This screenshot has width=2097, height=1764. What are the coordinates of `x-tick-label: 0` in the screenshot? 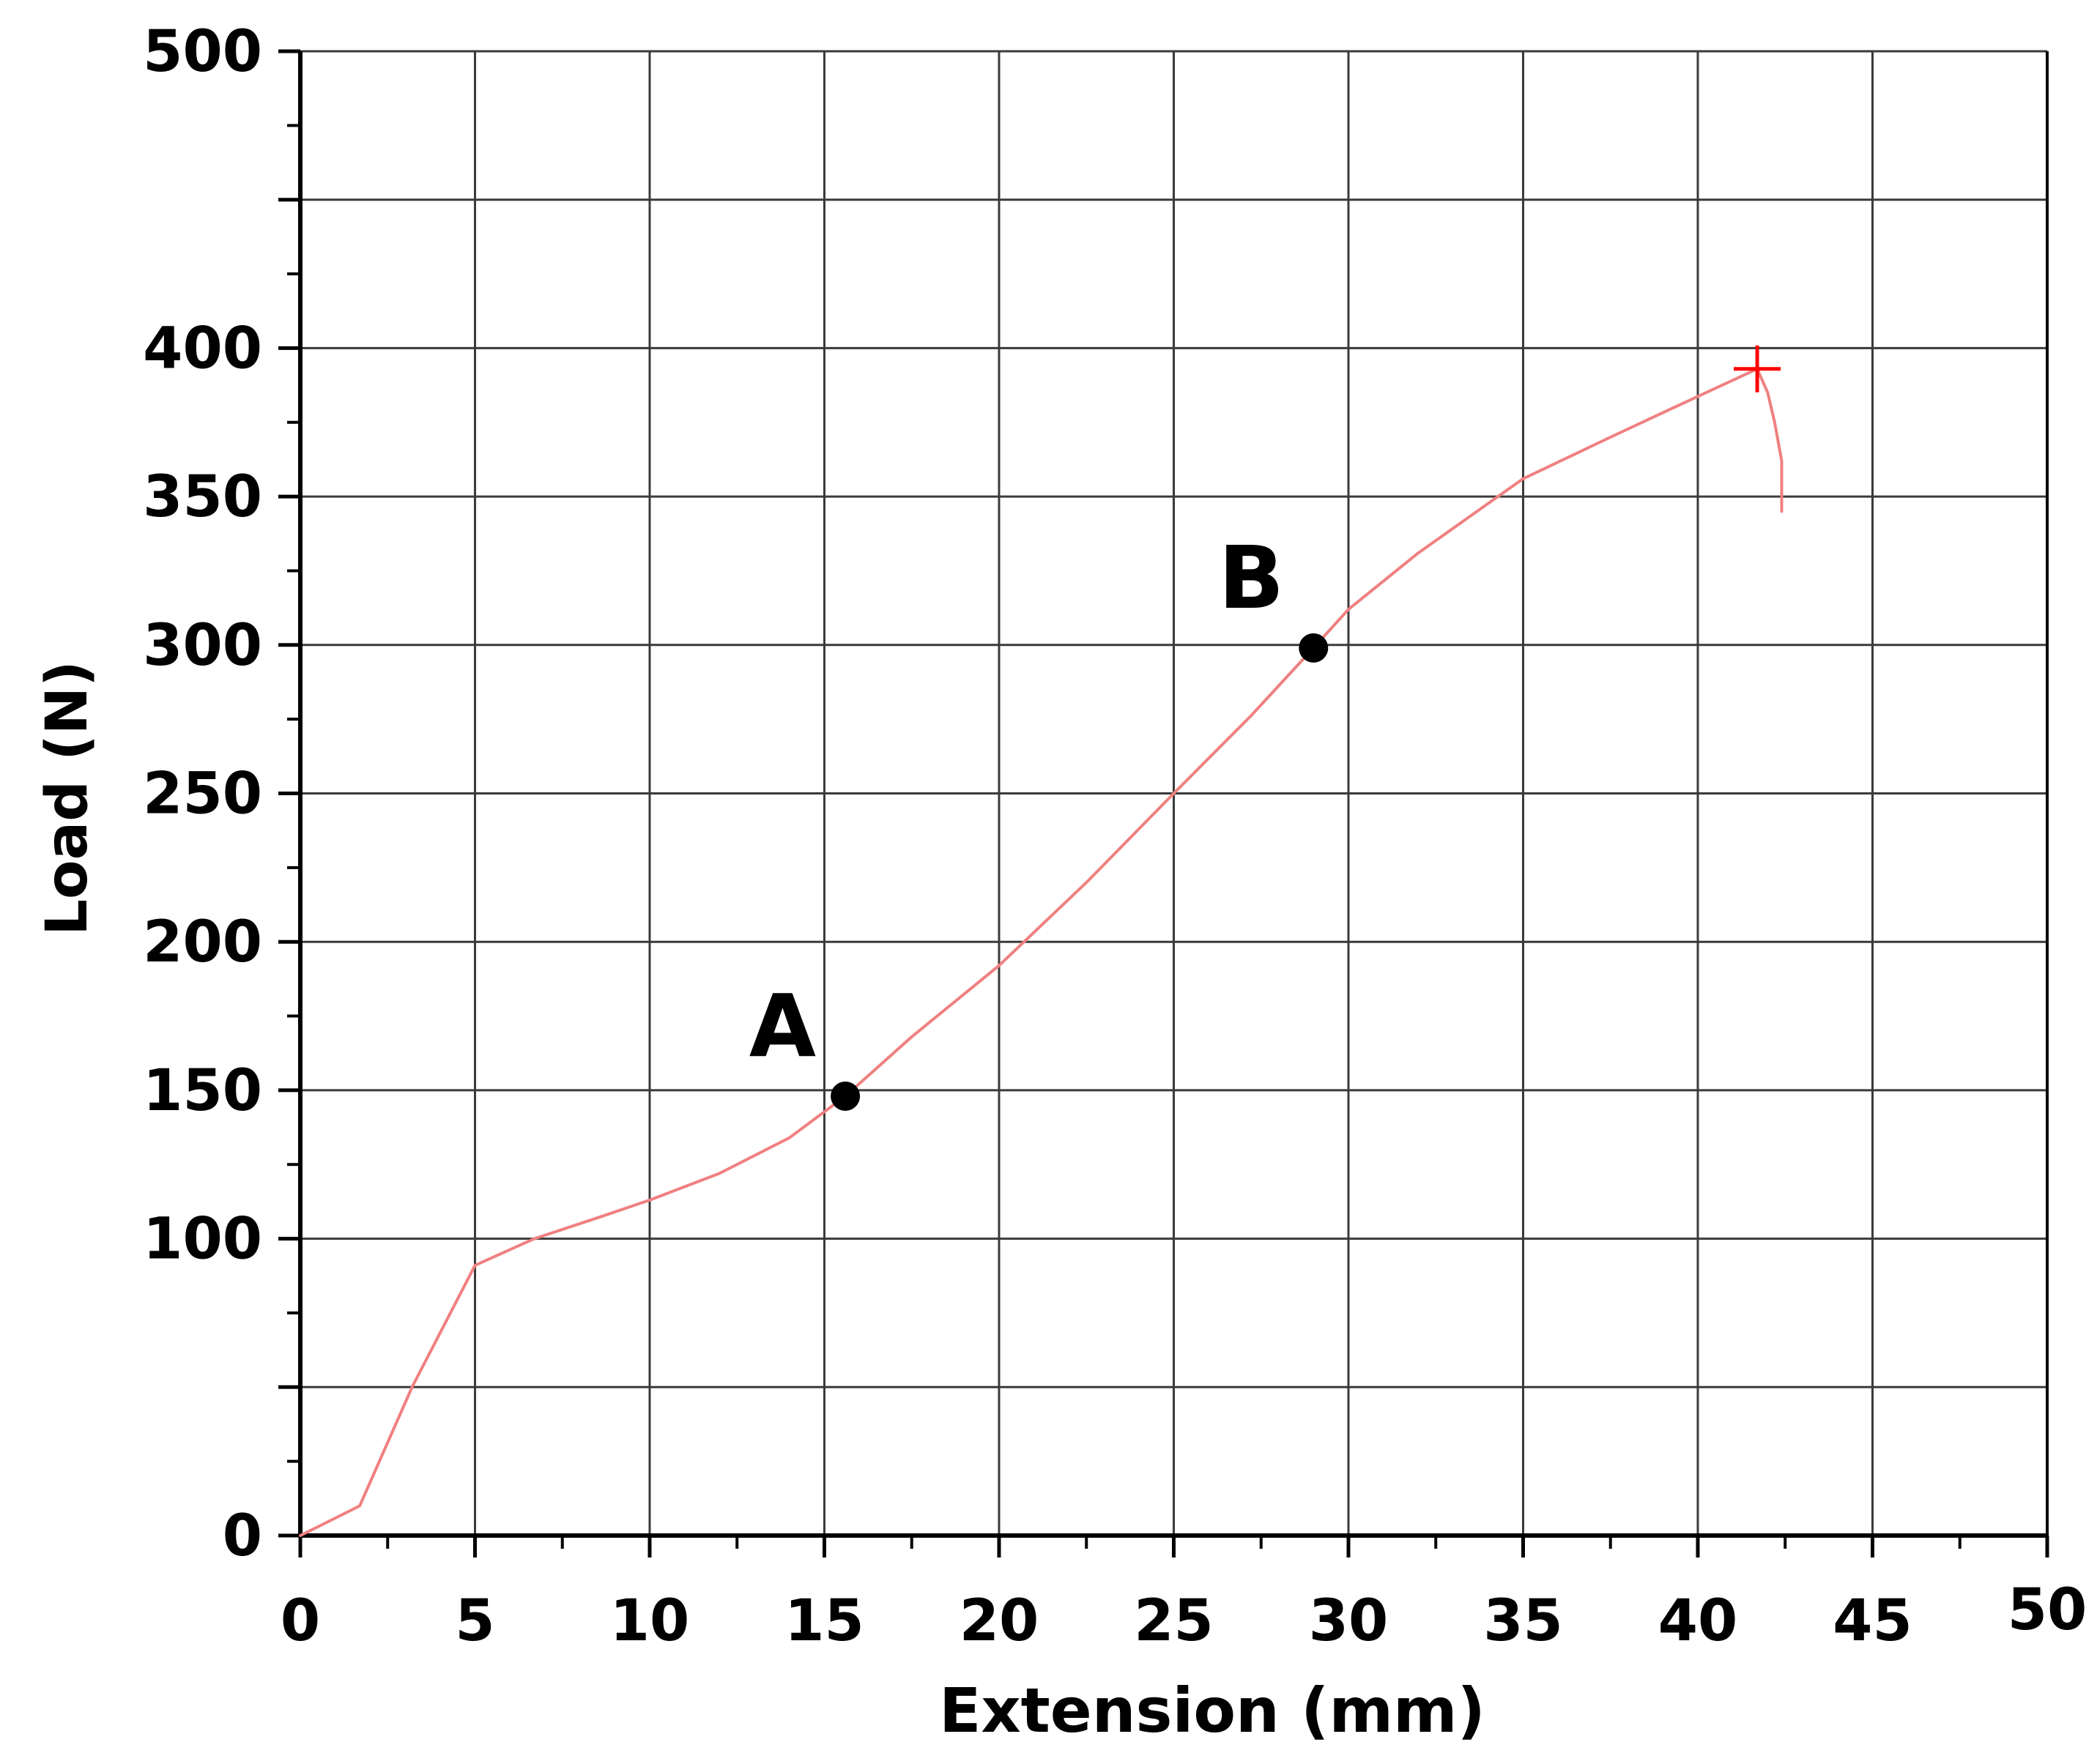 It's located at (300, 1621).